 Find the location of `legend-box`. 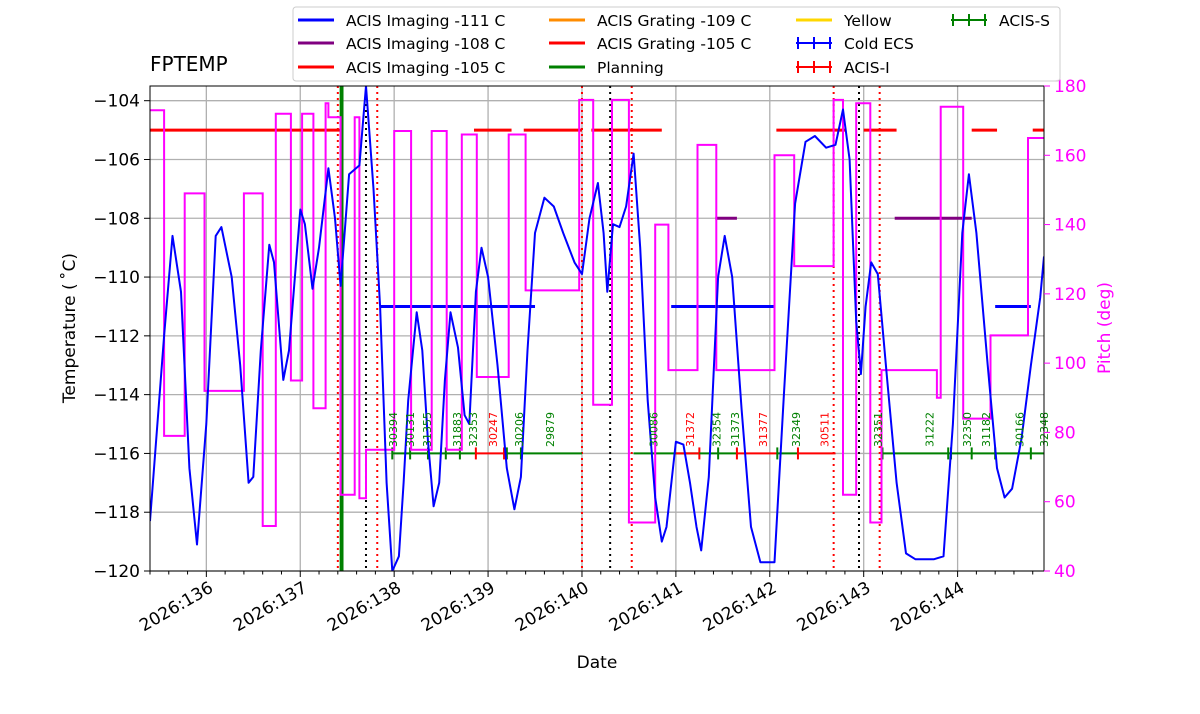

legend-box is located at coordinates (676, 44).